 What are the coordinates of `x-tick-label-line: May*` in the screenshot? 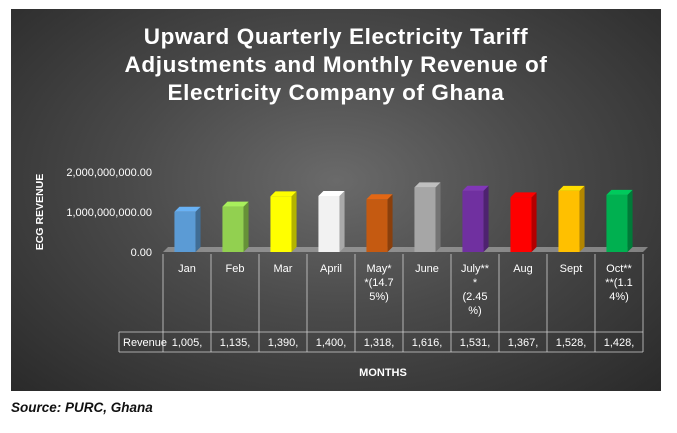 It's located at (379, 269).